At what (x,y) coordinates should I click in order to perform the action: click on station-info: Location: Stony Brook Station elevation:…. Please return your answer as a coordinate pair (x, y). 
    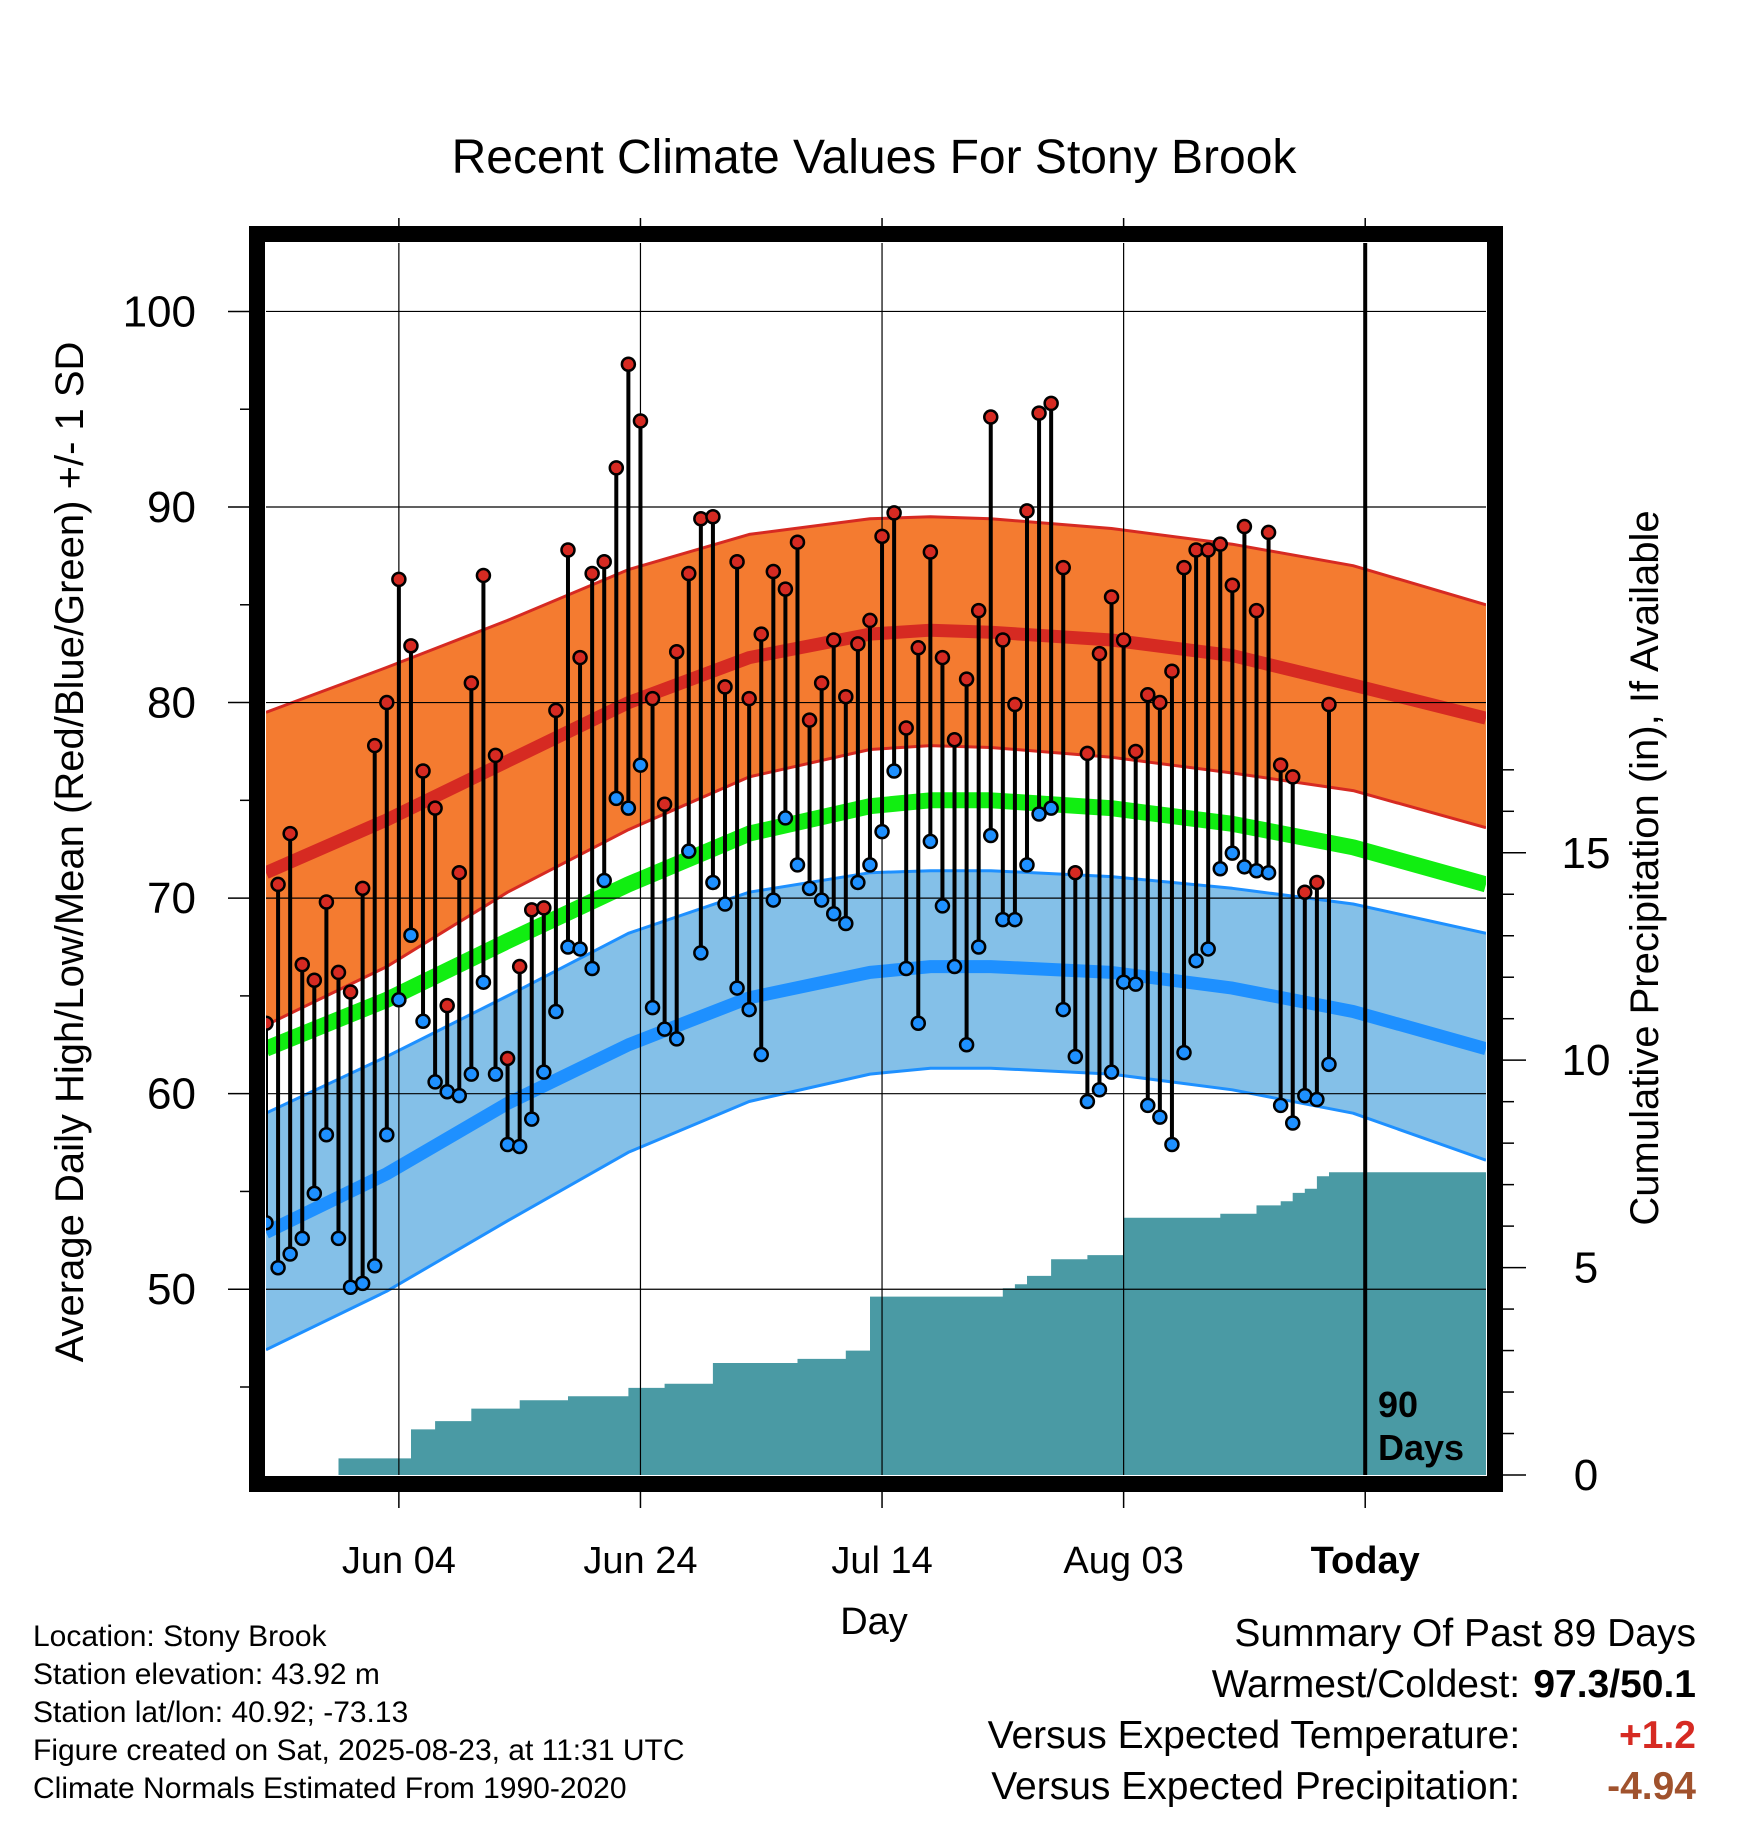
    Looking at the image, I should click on (359, 1713).